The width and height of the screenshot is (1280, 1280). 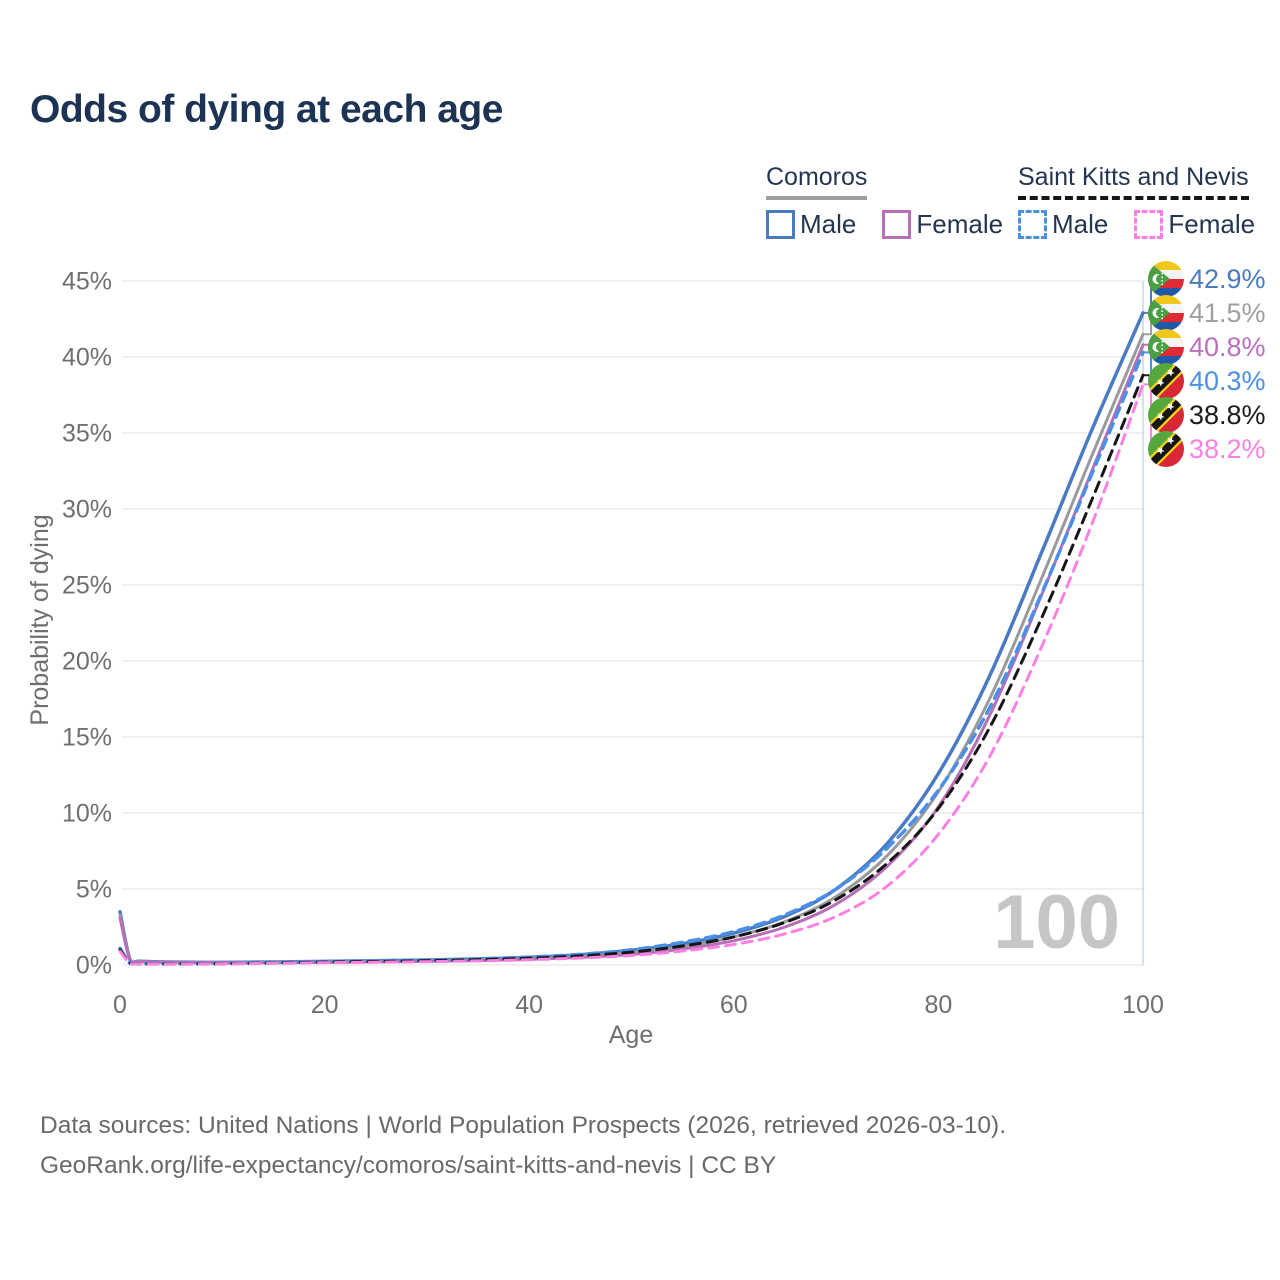 I want to click on end-label-value: 40.8%, so click(x=1227, y=346).